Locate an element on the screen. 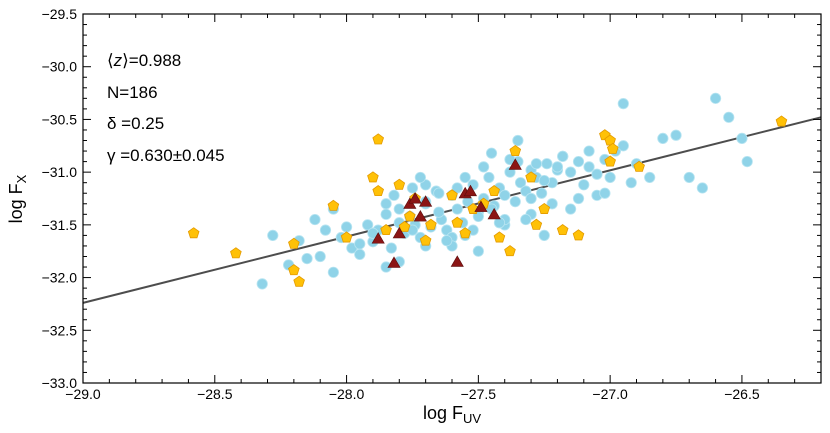  y-axis-title-main: log F is located at coordinates (16, 203).